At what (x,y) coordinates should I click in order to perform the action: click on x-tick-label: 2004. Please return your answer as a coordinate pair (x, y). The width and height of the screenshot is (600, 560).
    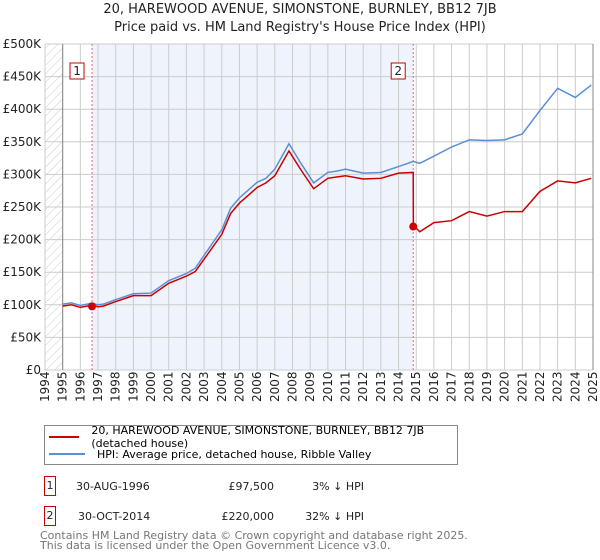
    Looking at the image, I should click on (222, 386).